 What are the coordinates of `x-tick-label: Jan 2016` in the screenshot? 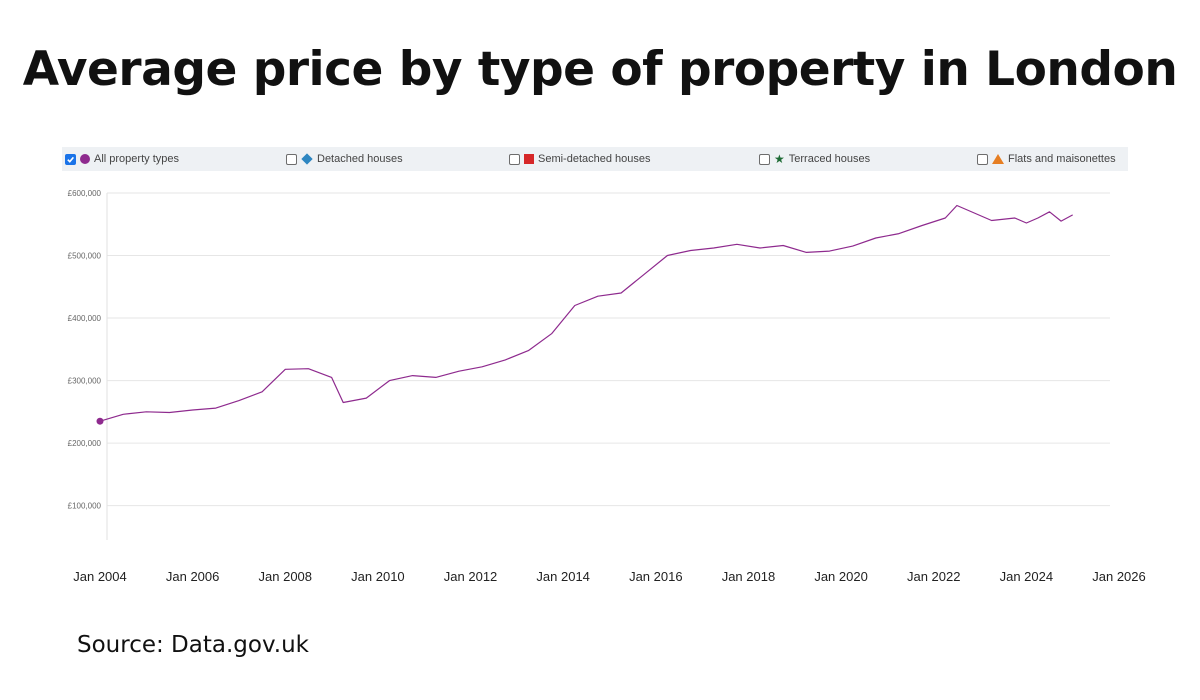 It's located at (656, 576).